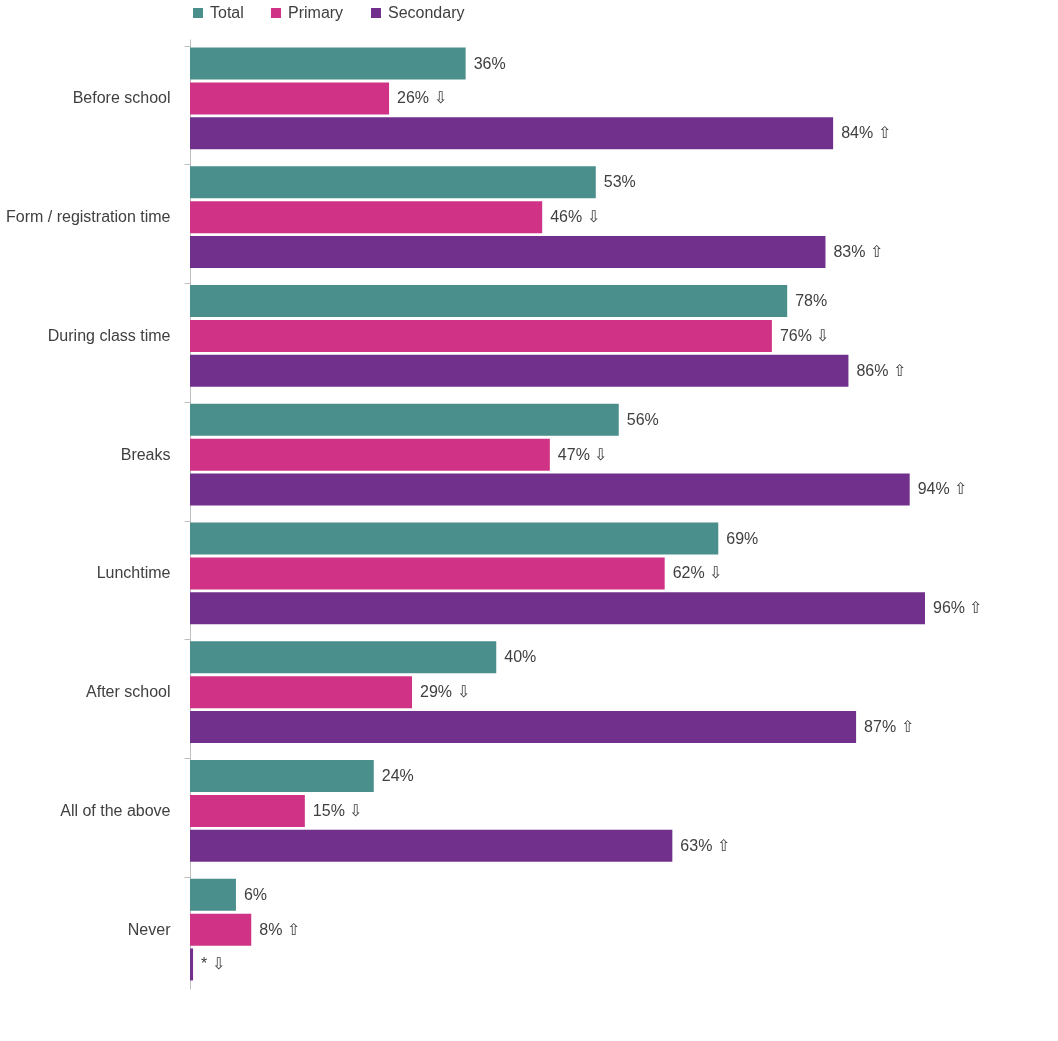  I want to click on data-label: 62% ⇩, so click(697, 573).